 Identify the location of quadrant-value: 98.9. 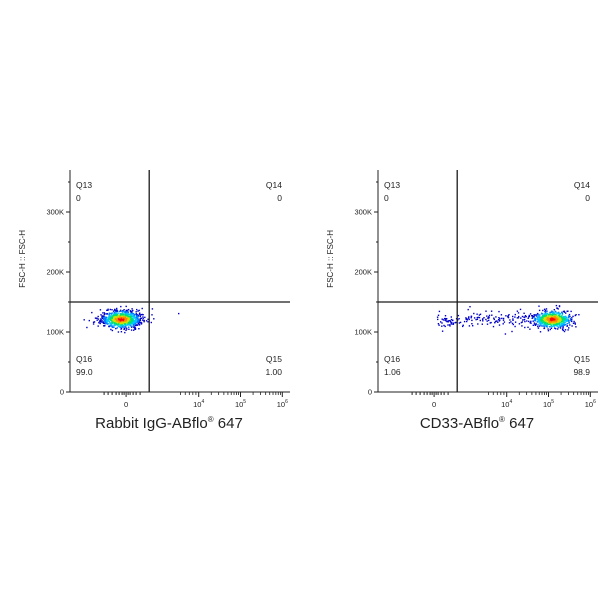
(581, 372).